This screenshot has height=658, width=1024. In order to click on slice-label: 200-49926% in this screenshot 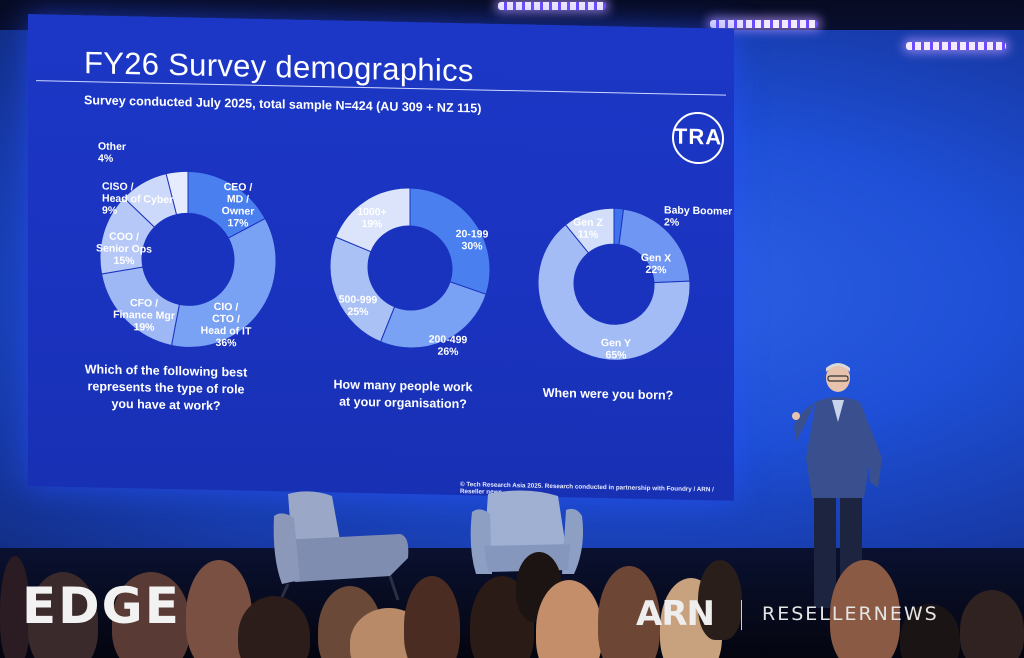, I will do `click(448, 345)`.